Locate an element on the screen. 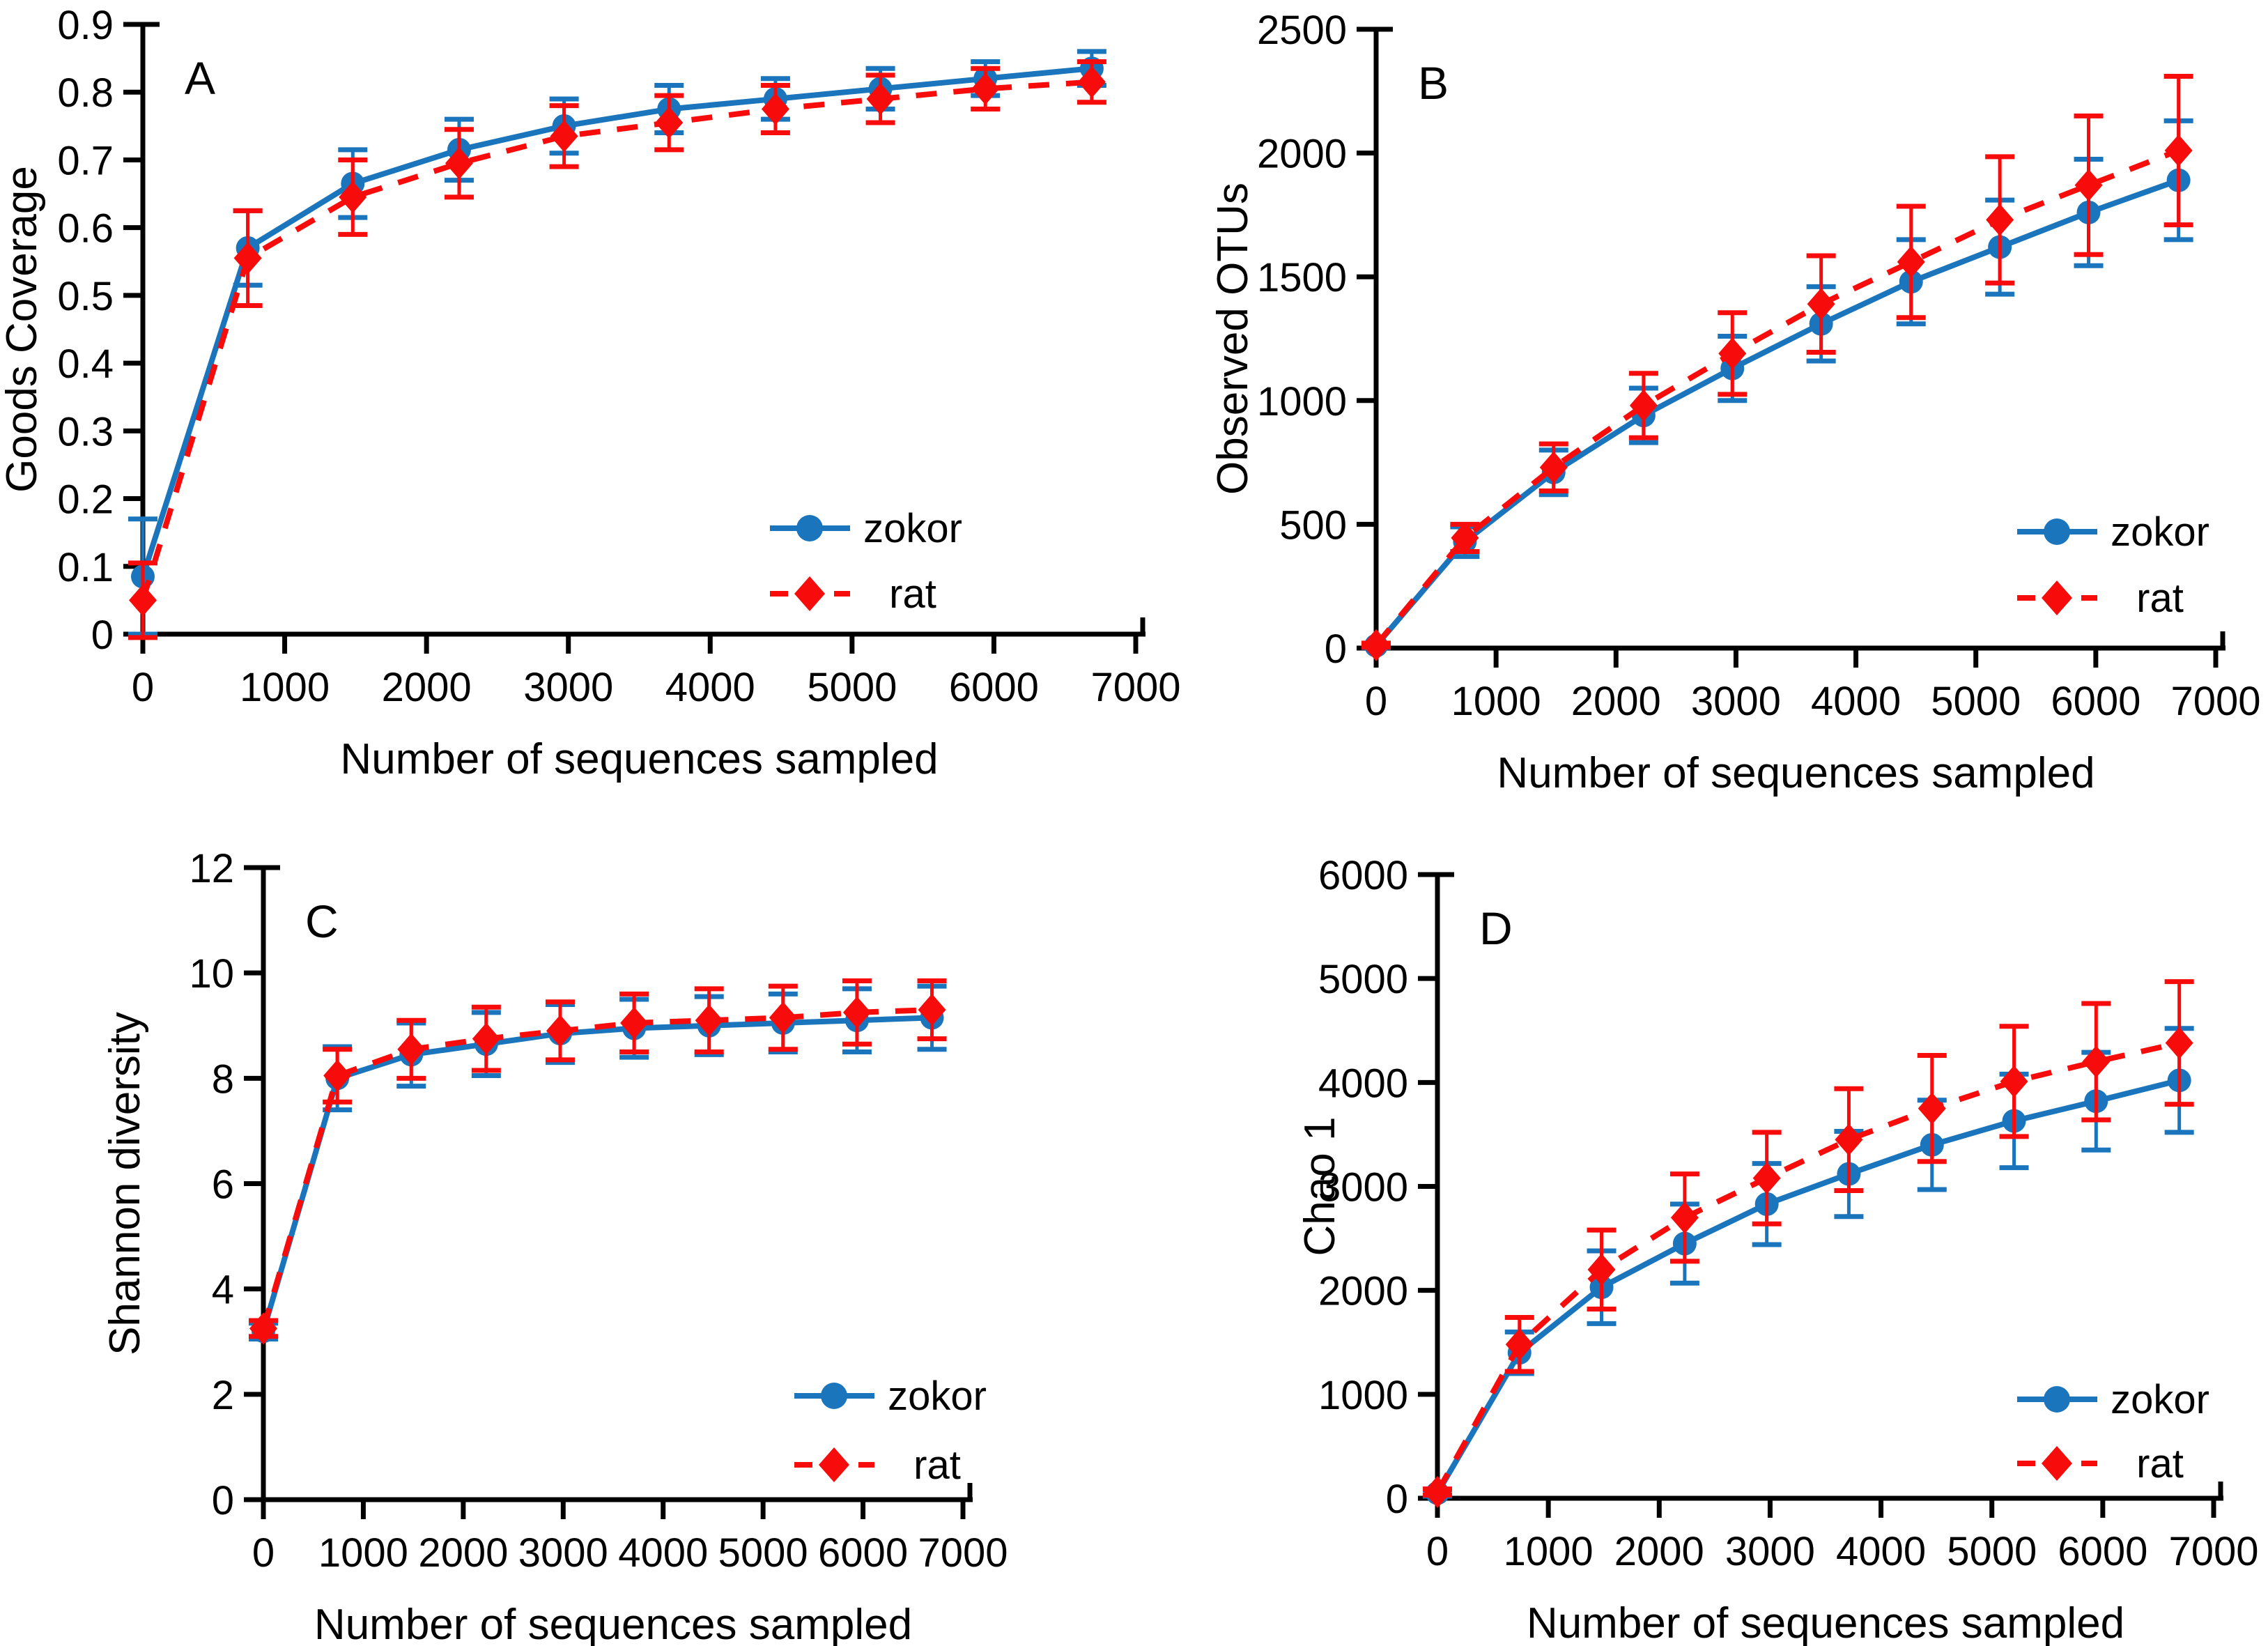 This screenshot has height=1646, width=2268. y-tick-label: 0.5 is located at coordinates (85, 296).